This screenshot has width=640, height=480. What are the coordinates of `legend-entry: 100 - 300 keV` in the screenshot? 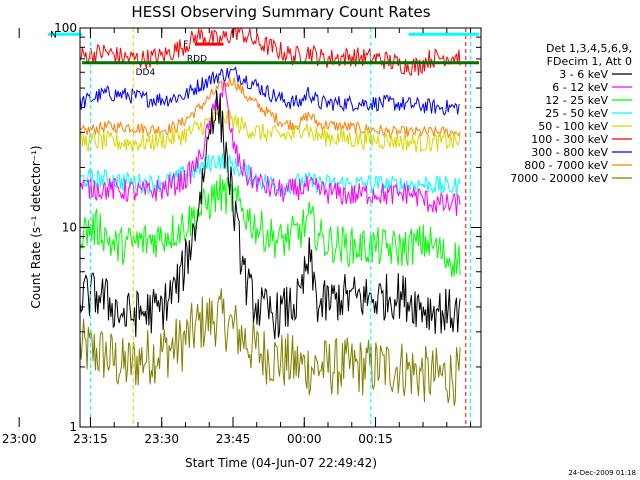 It's located at (569, 139).